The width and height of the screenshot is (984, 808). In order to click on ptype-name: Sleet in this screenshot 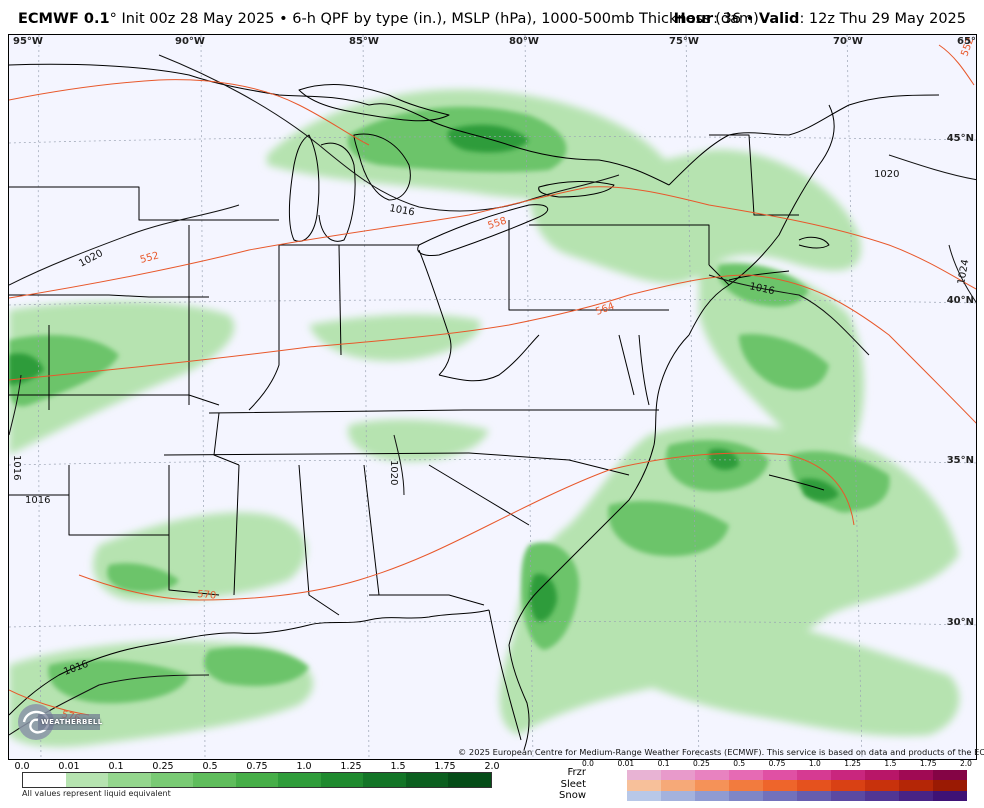, I will do `click(573, 784)`.